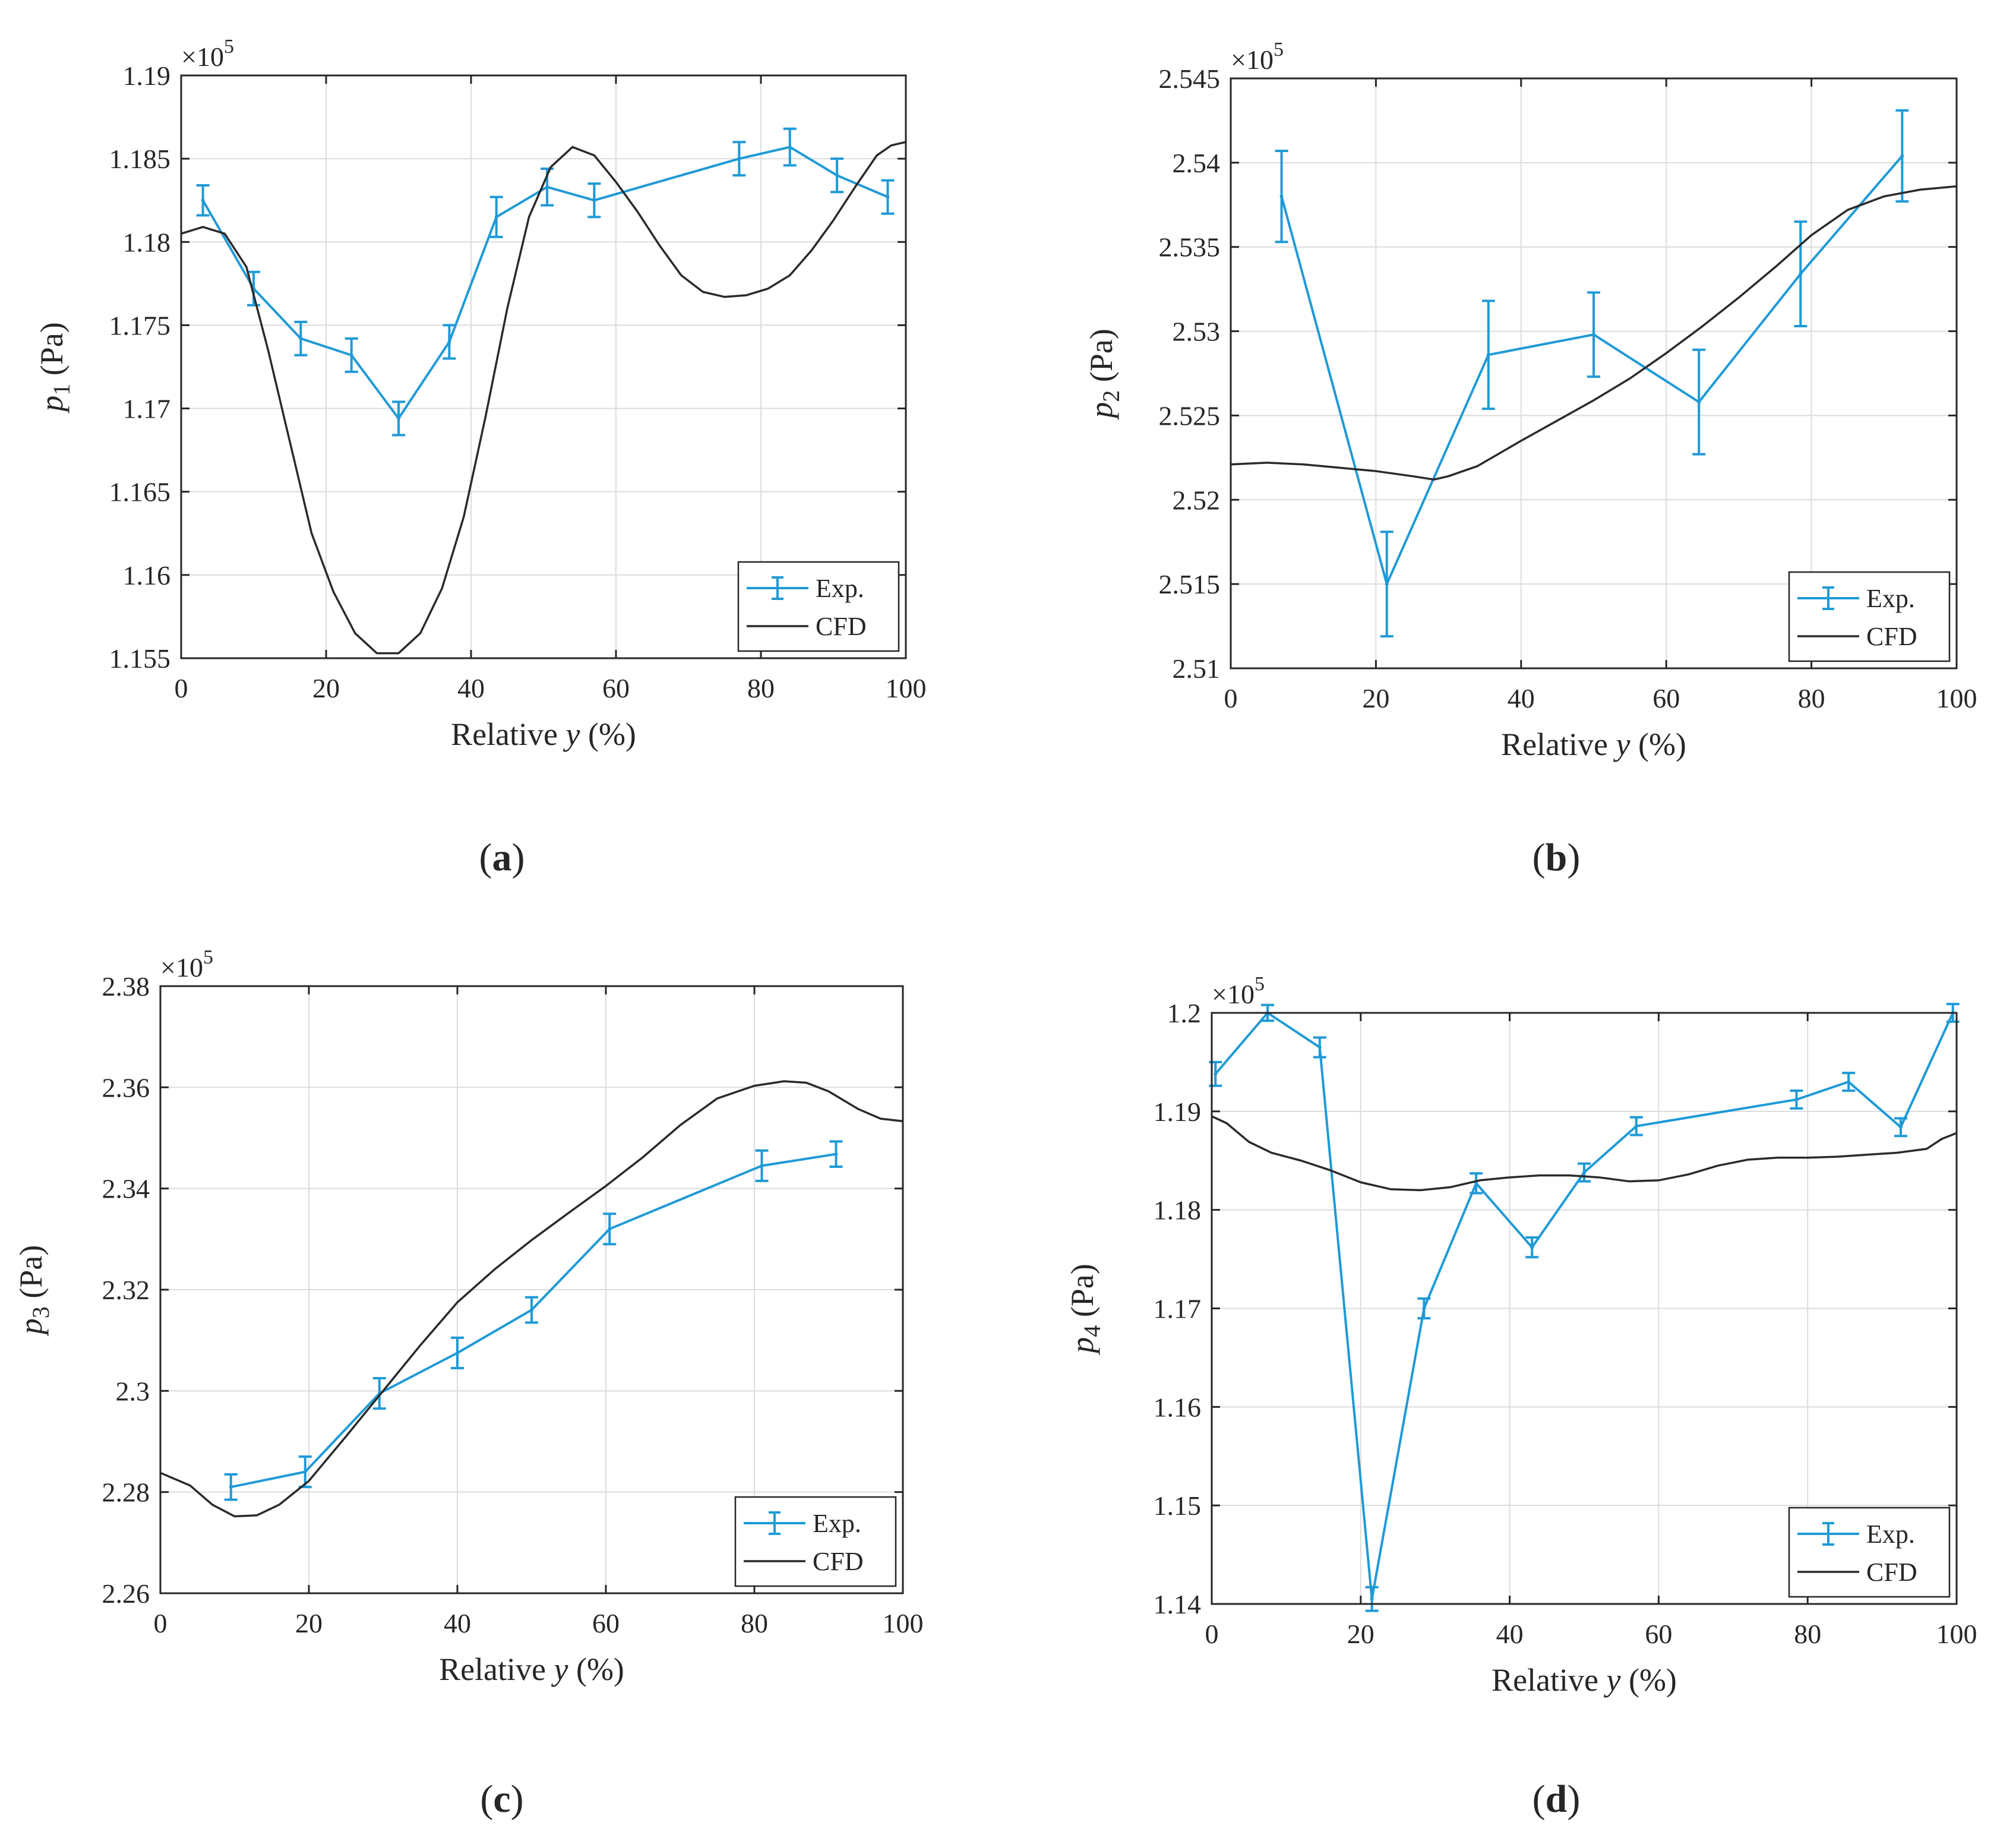 This screenshot has width=2016, height=1838. I want to click on caption-close: ), so click(1573, 857).